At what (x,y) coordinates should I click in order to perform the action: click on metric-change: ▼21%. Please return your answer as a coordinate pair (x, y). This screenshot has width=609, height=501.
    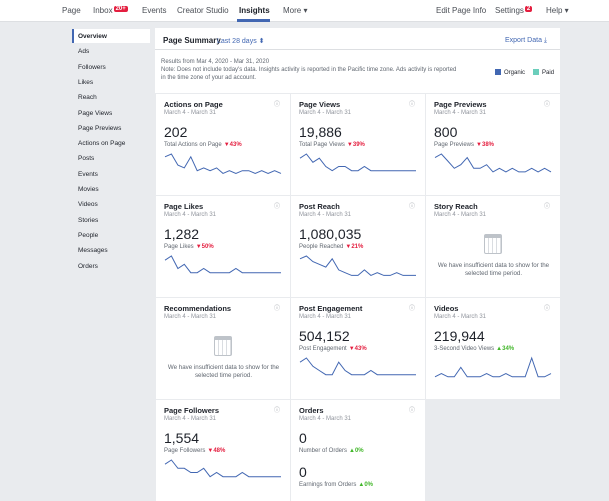
    Looking at the image, I should click on (354, 247).